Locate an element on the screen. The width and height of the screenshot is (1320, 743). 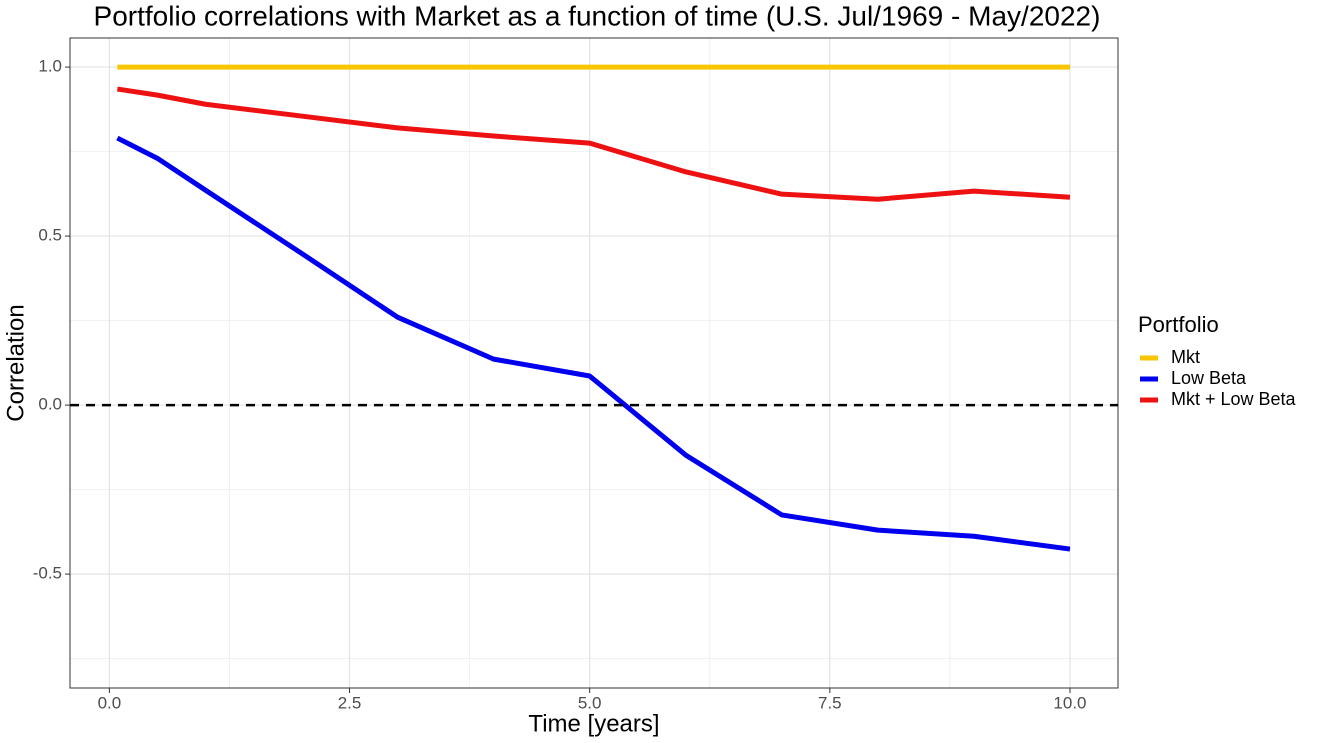
y-tick-label: 0.5 is located at coordinates (50, 235).